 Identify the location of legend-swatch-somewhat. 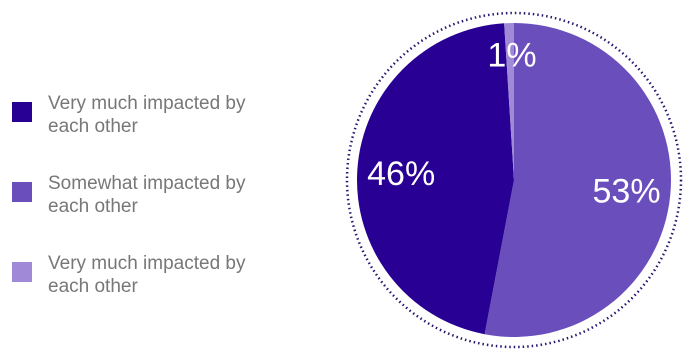
(22, 192).